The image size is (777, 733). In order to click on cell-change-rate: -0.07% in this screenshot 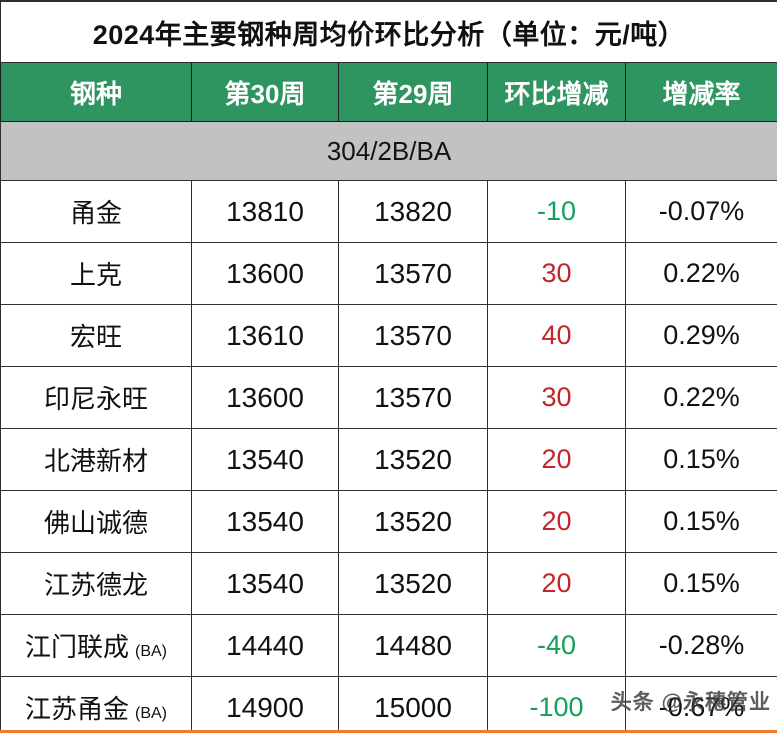, I will do `click(700, 211)`.